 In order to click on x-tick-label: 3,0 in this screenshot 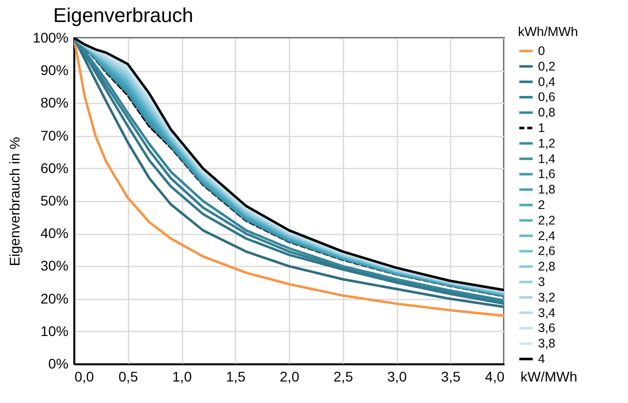, I will do `click(397, 376)`.